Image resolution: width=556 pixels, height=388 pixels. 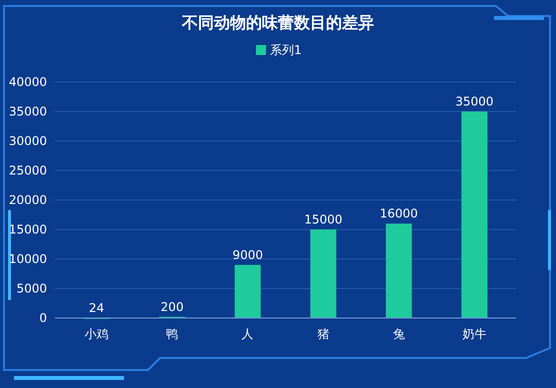 I want to click on data-label: 16000, so click(x=399, y=213).